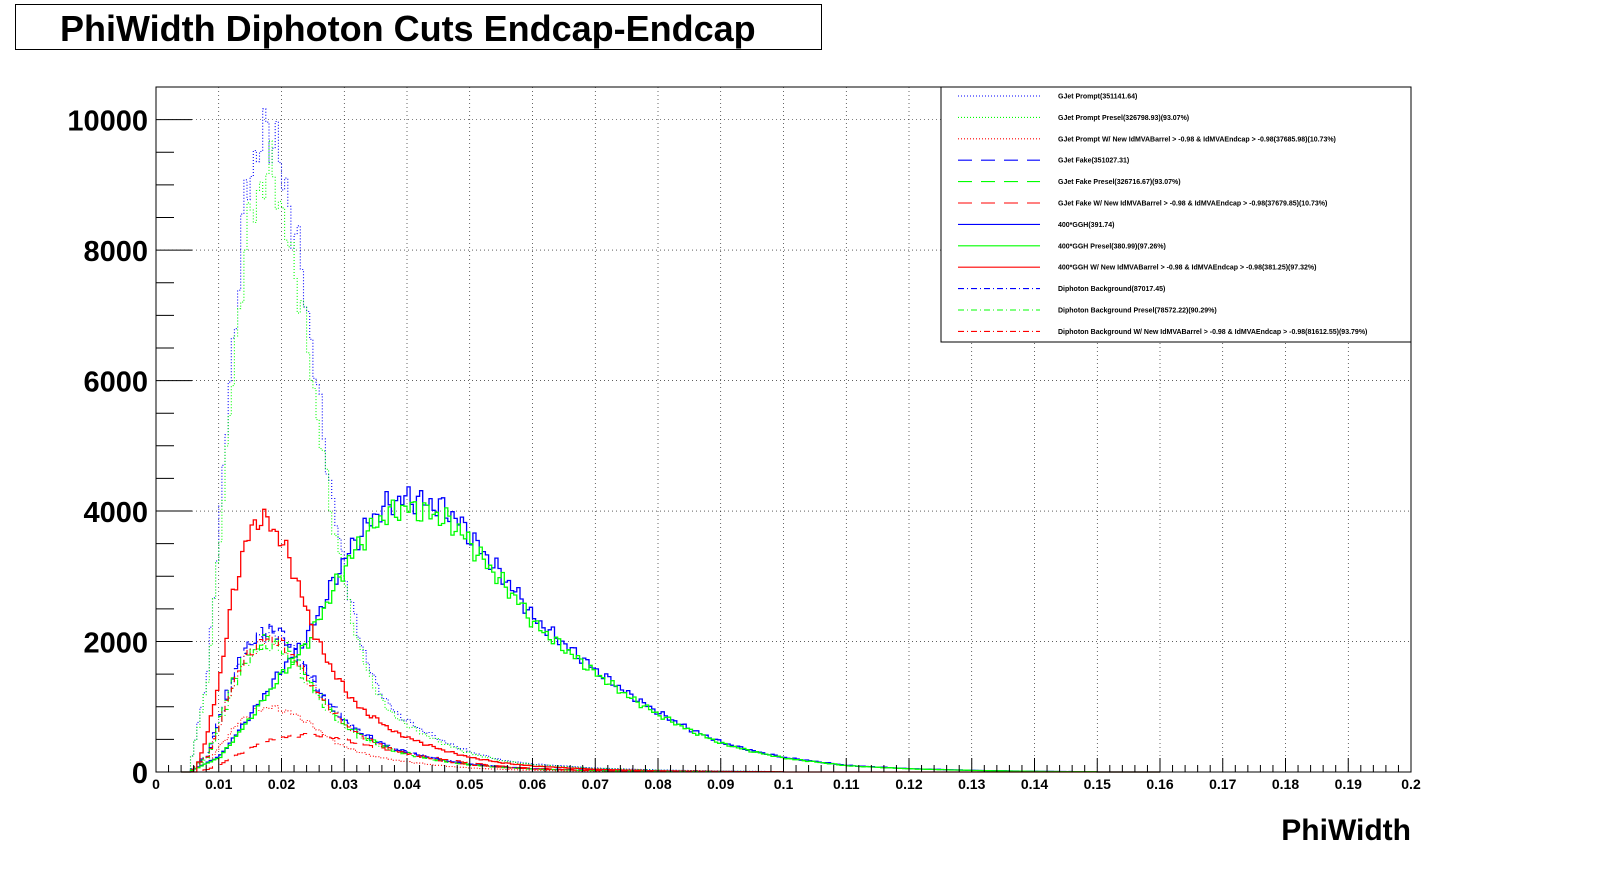 This screenshot has width=1598, height=874. Describe the element at coordinates (344, 784) in the screenshot. I see `x-tick-label: 0.03` at that location.